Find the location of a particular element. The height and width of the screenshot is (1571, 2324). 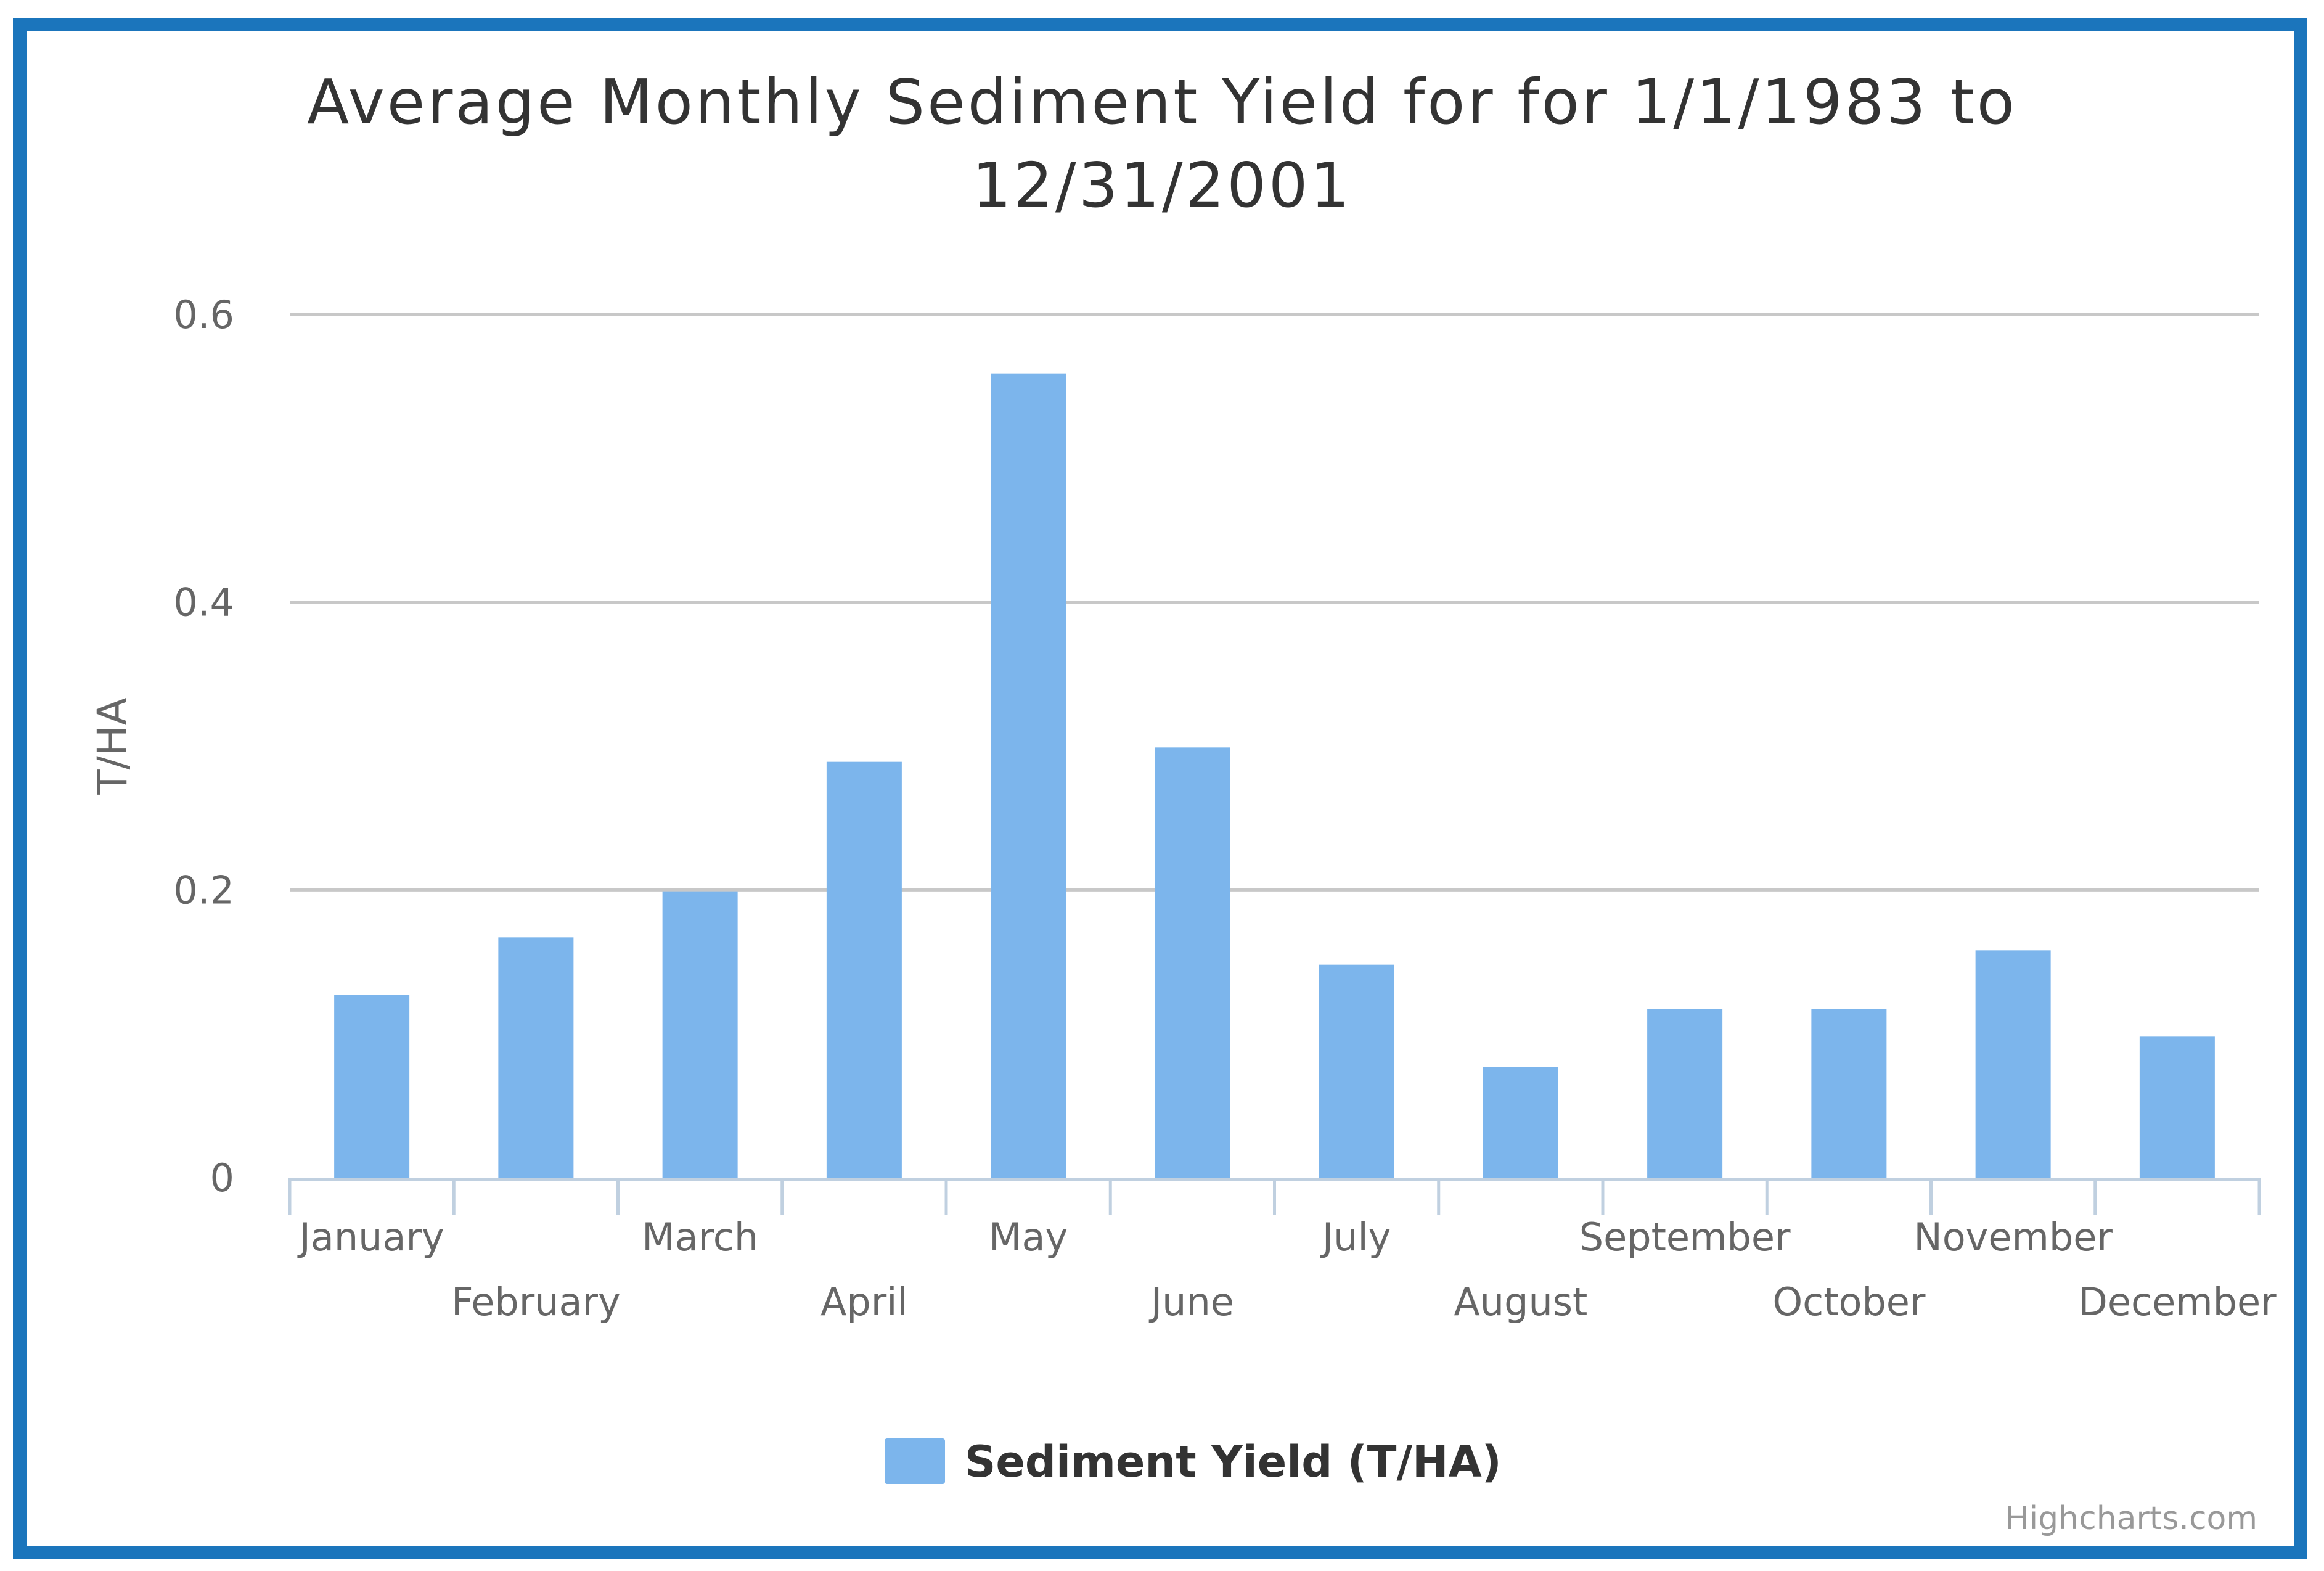

bar-october is located at coordinates (1849, 1094).